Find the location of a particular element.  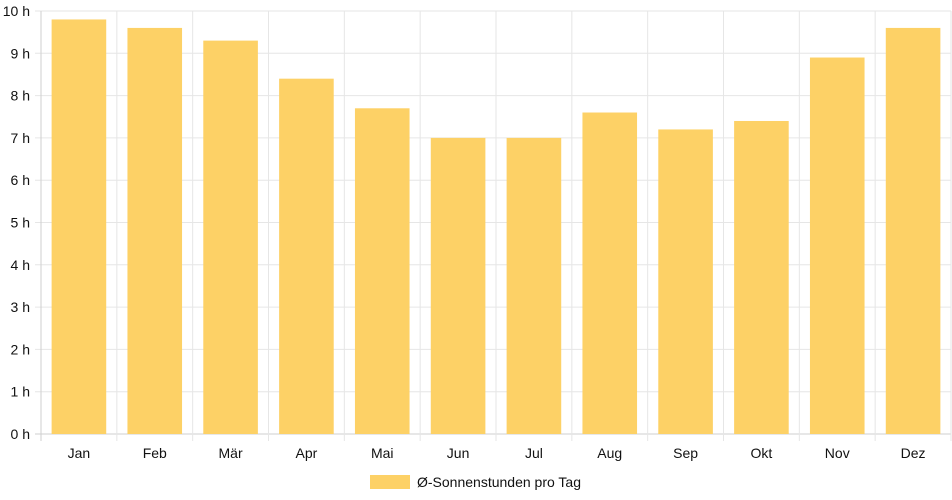

y-tick-label: 9 h is located at coordinates (20, 53).